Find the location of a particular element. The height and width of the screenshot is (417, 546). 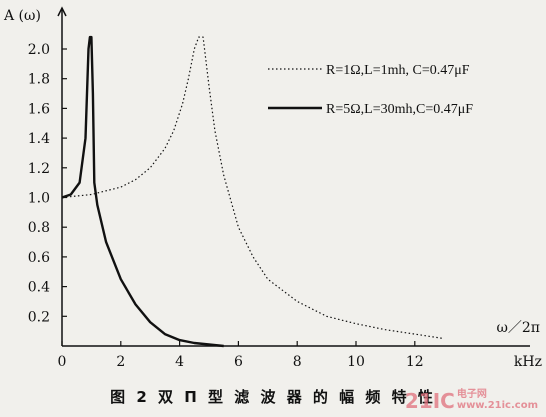

y-tick-label: 1.2 is located at coordinates (39, 169).